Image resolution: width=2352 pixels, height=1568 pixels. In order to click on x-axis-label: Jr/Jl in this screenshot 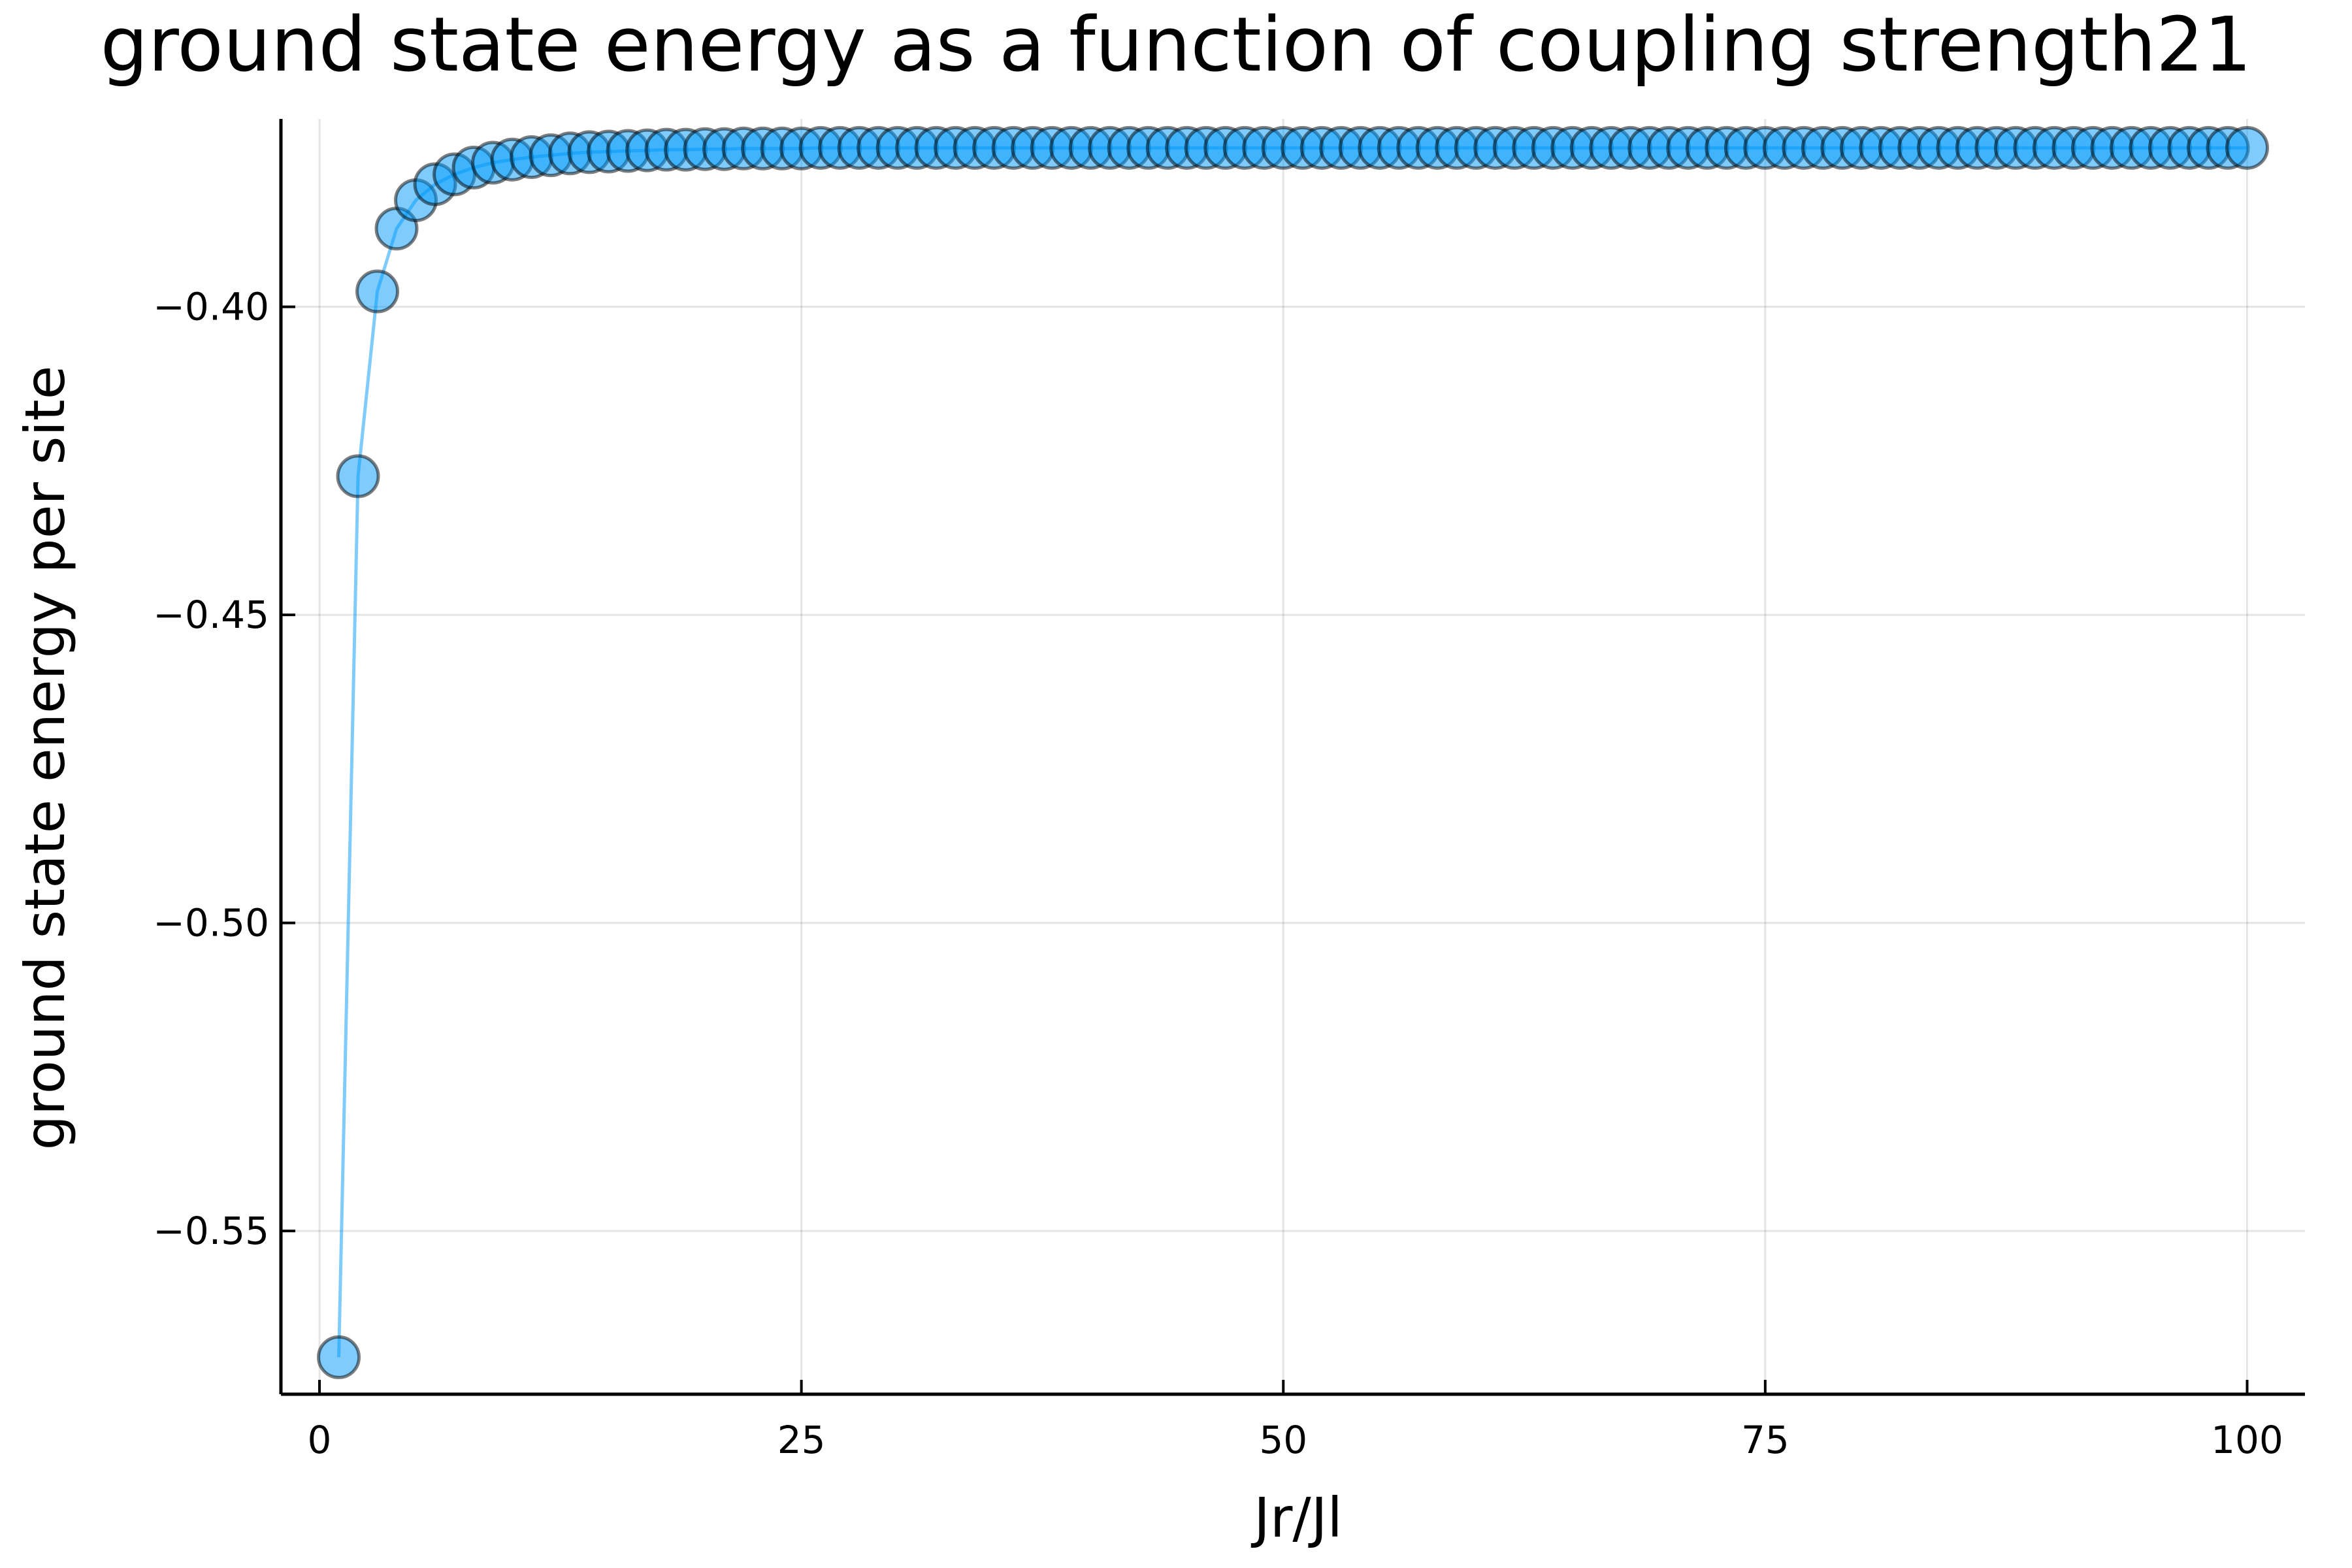, I will do `click(1296, 1518)`.